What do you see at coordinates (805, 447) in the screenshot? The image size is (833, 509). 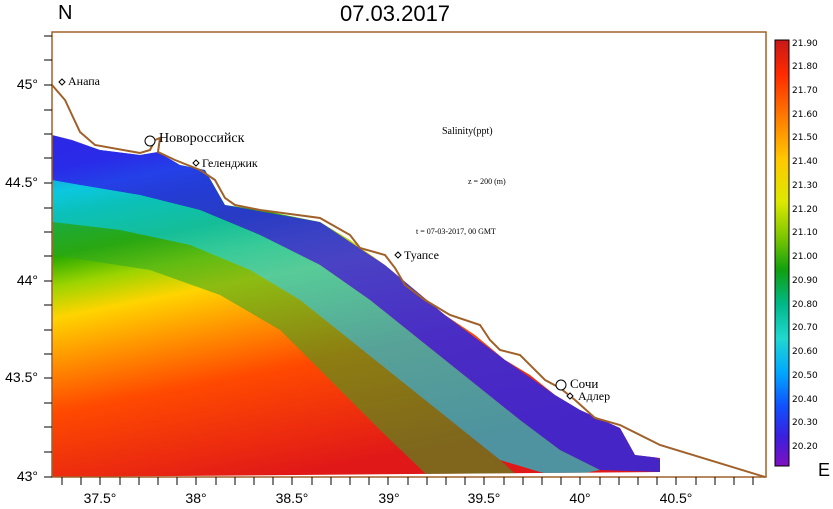 I see `colorbar-tick: 20.20` at bounding box center [805, 447].